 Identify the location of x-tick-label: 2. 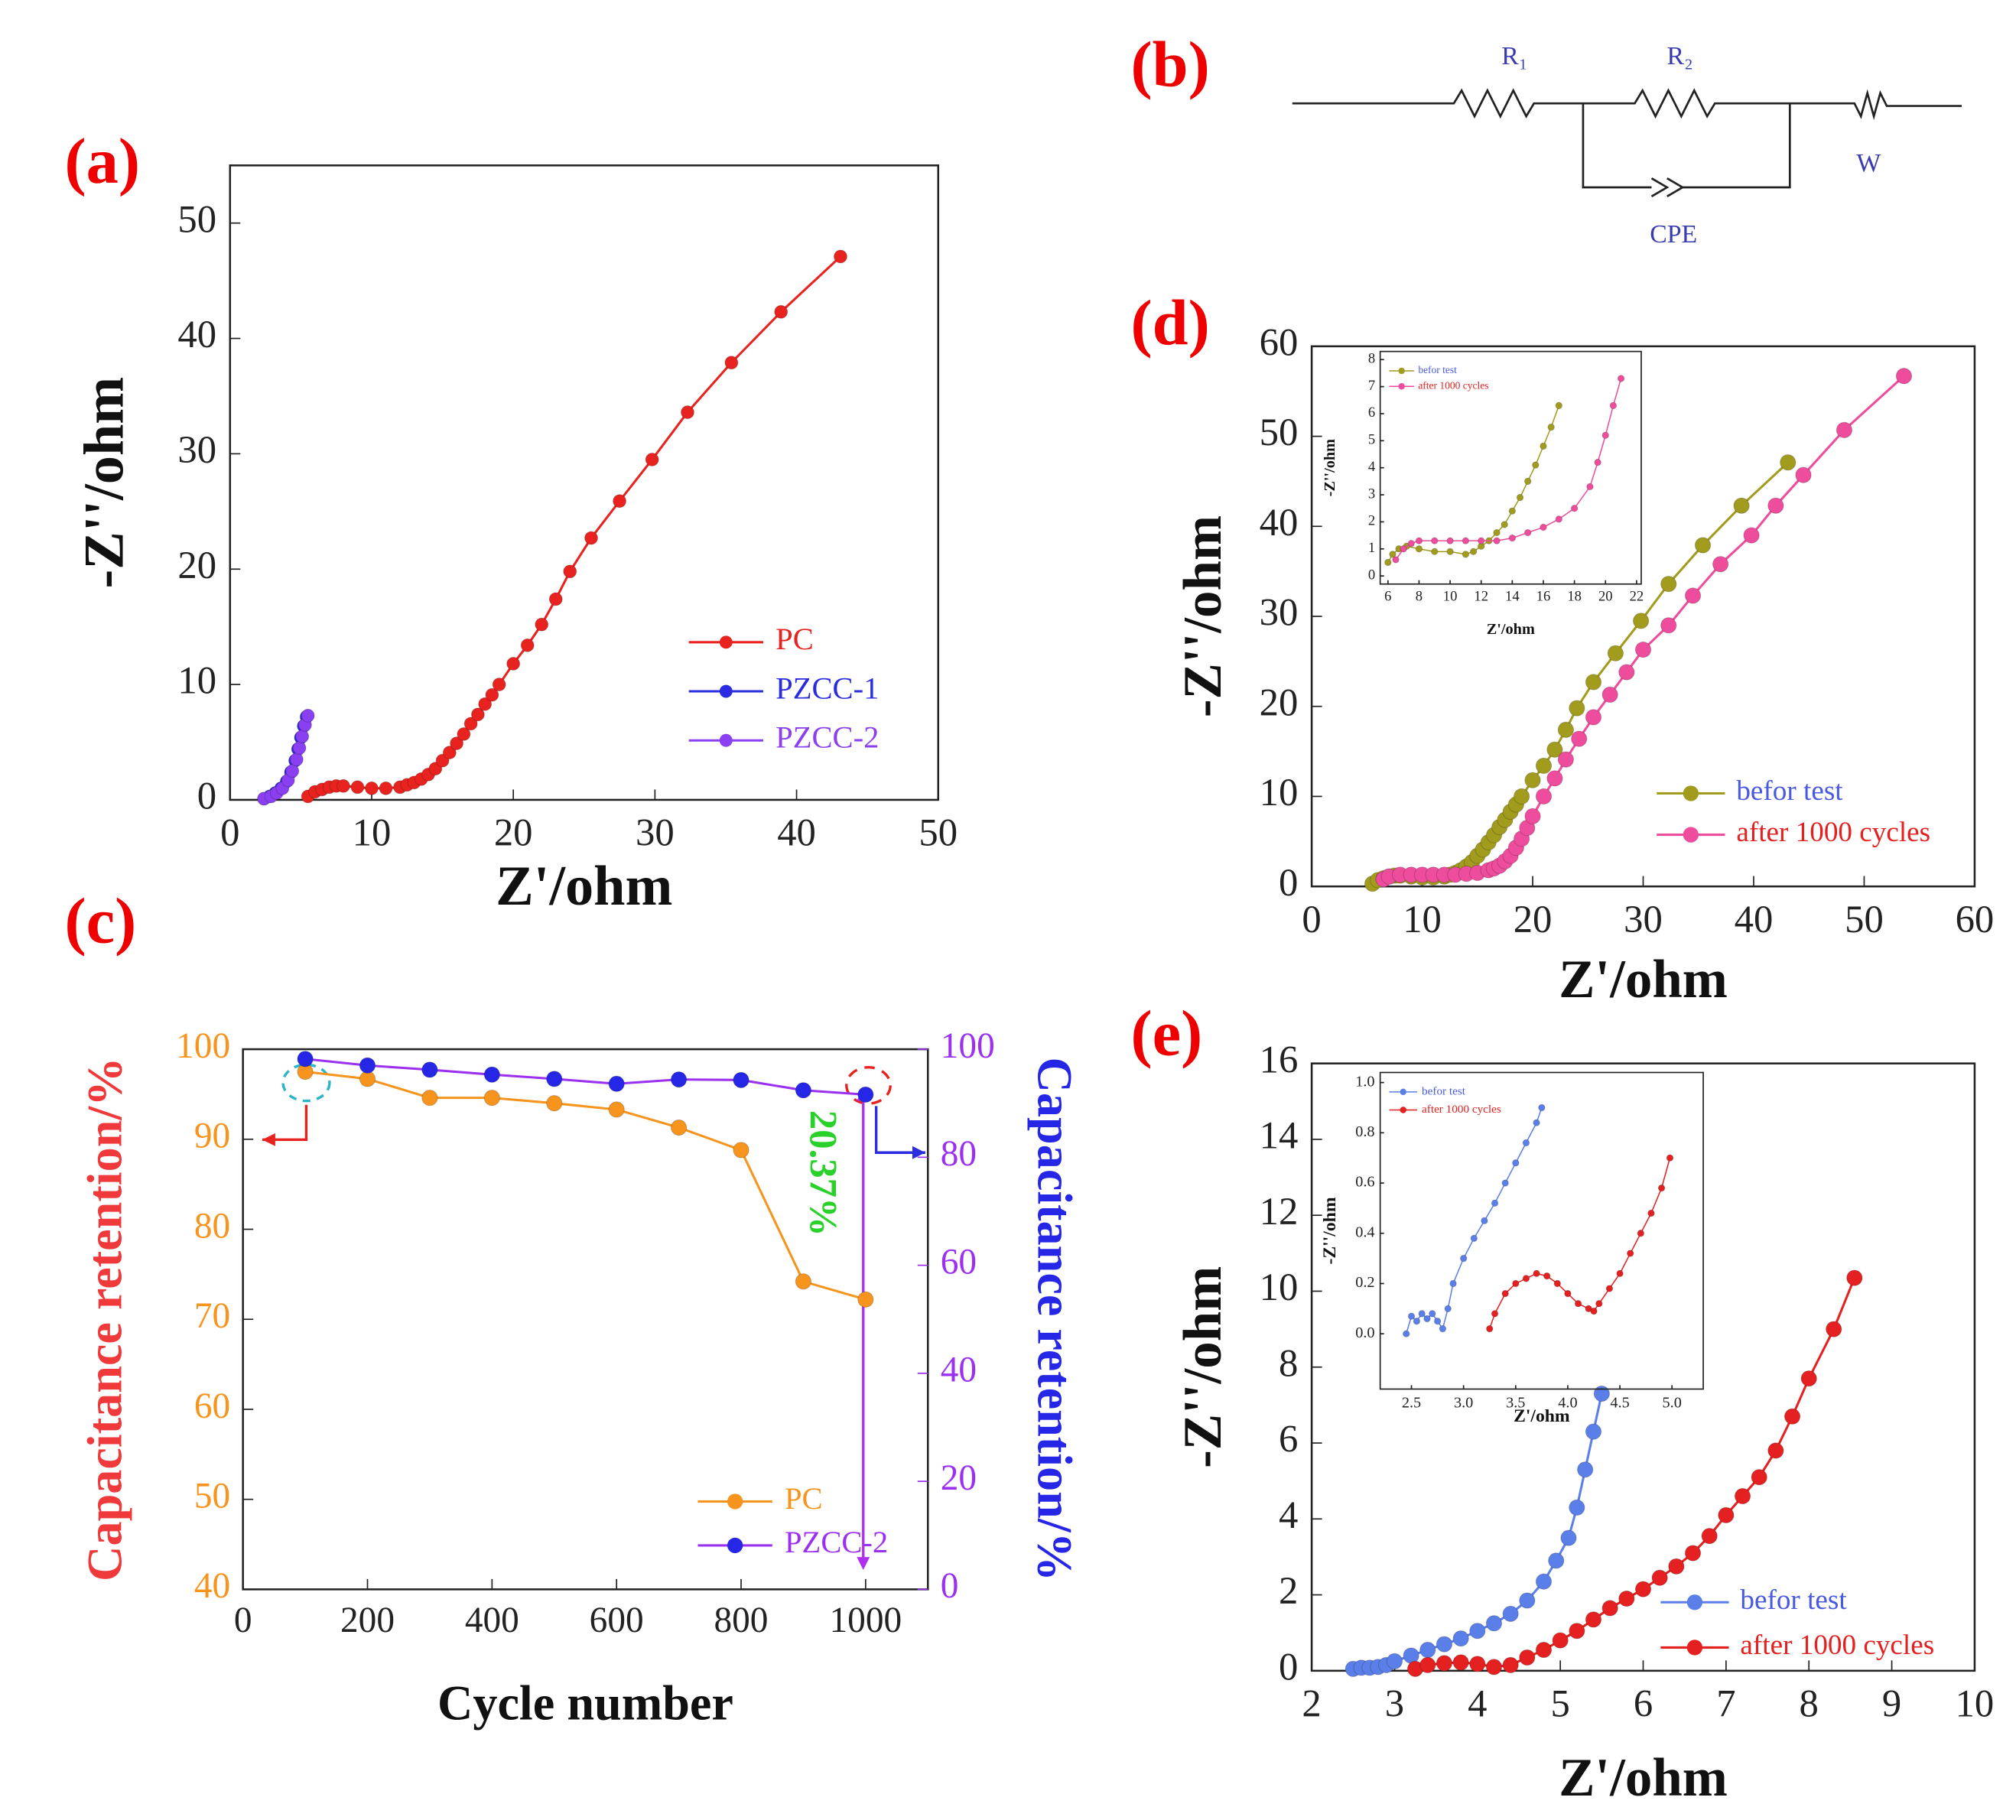
(1312, 1703).